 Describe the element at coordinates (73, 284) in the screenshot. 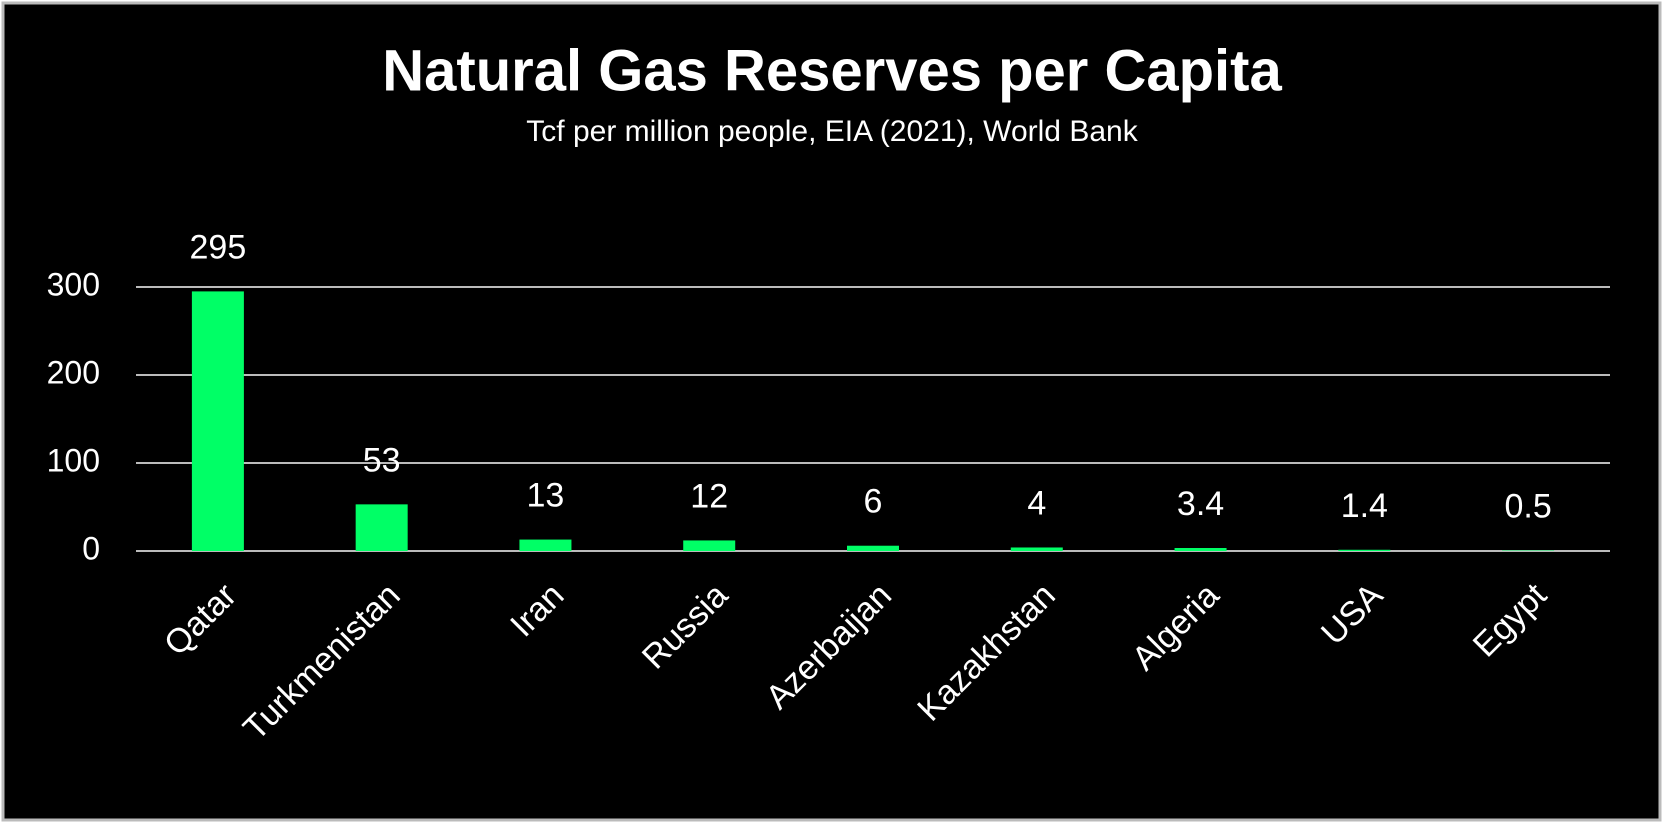

I see `y-tick-label: 300` at that location.